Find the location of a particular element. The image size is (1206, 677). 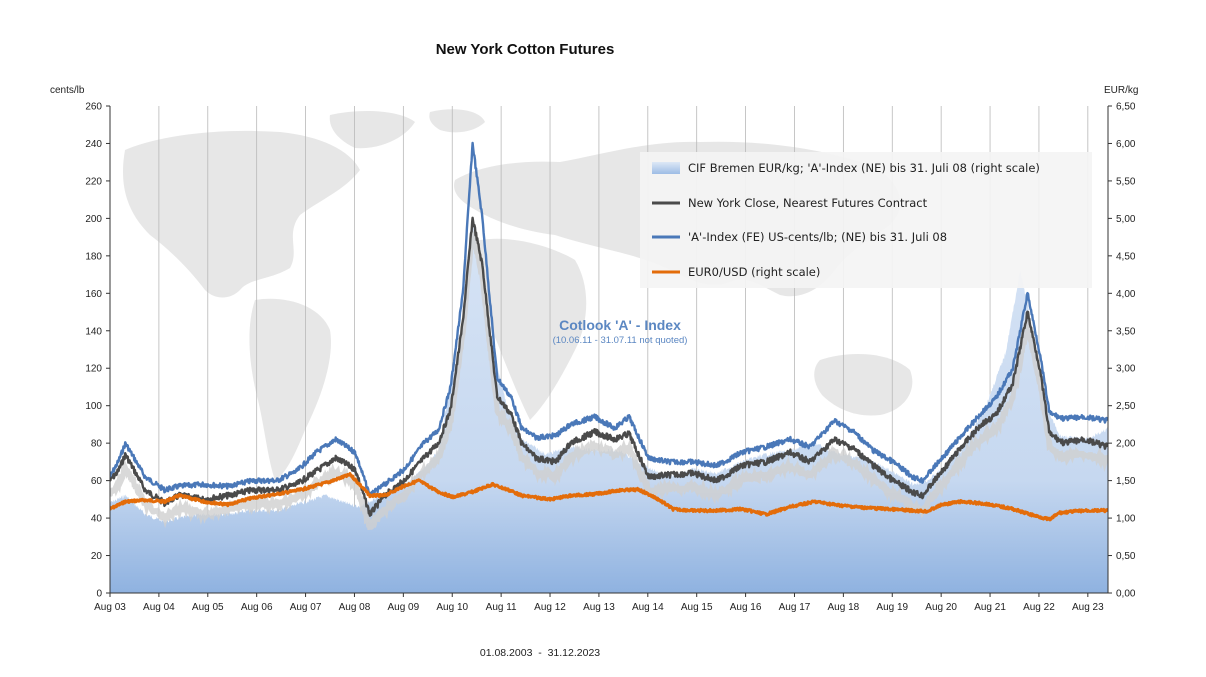

left-tick-label: 160 is located at coordinates (93, 294).